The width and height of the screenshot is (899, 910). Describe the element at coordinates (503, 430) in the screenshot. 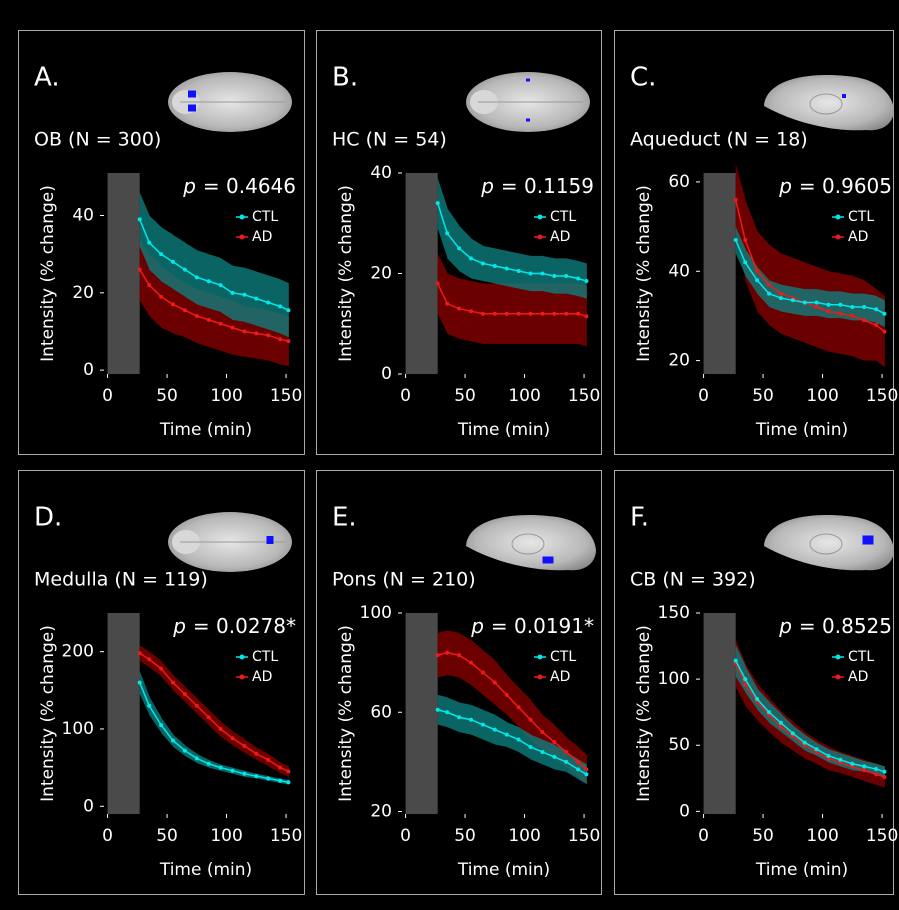

I see `x-axis-label: Time (min)` at that location.